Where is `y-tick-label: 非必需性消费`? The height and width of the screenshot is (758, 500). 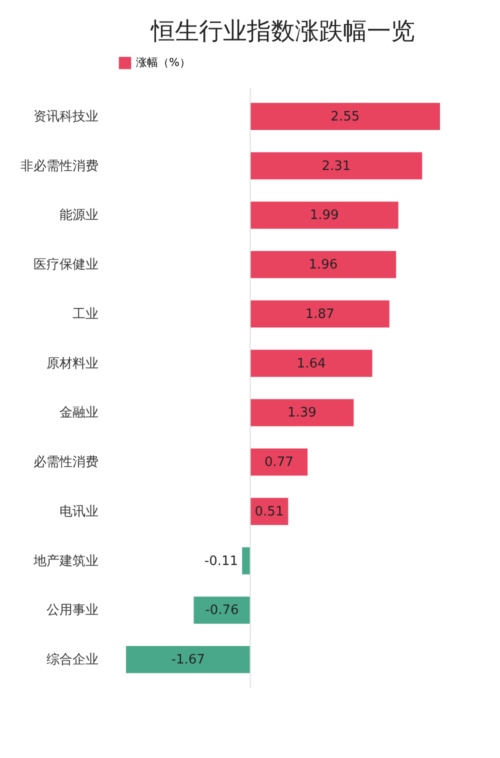 y-tick-label: 非必需性消费 is located at coordinates (59, 166).